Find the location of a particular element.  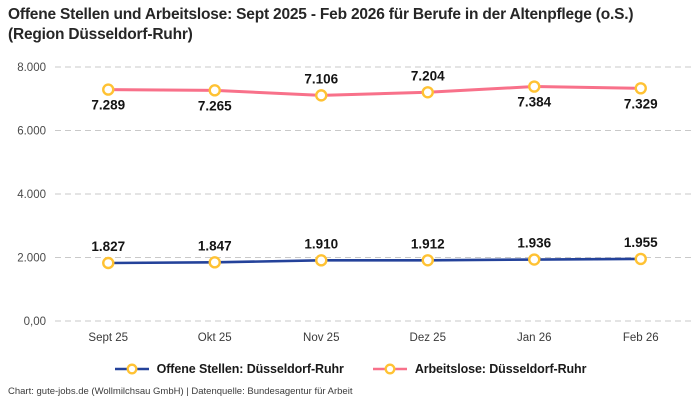

data-label: 7.329 is located at coordinates (641, 103).